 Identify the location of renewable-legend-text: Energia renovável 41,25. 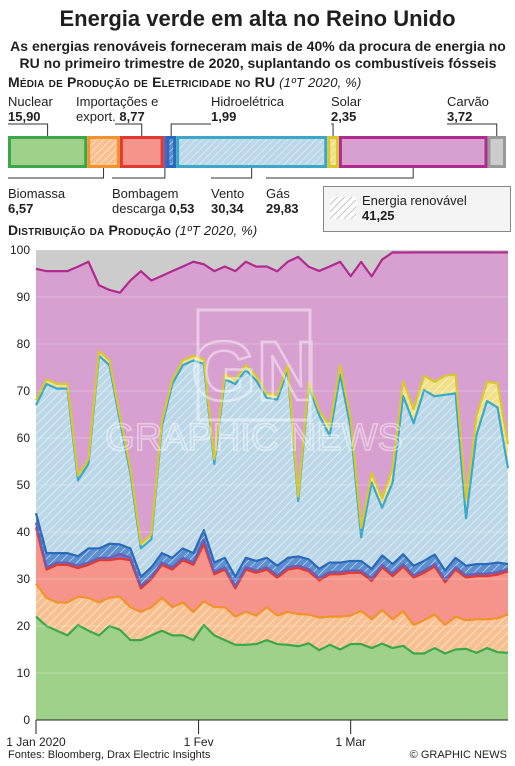
(414, 208).